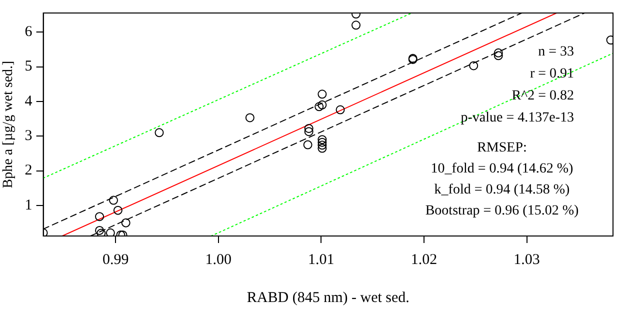 The width and height of the screenshot is (618, 311). What do you see at coordinates (502, 148) in the screenshot?
I see `annotation: RMSEP:` at bounding box center [502, 148].